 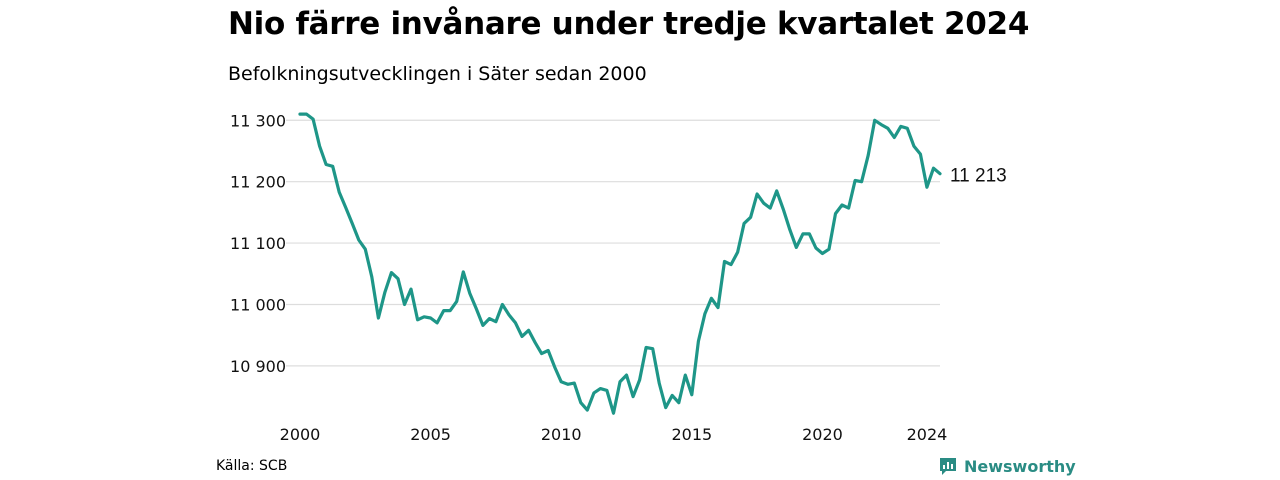 What do you see at coordinates (258, 304) in the screenshot?
I see `y-tick-label: 11 000` at bounding box center [258, 304].